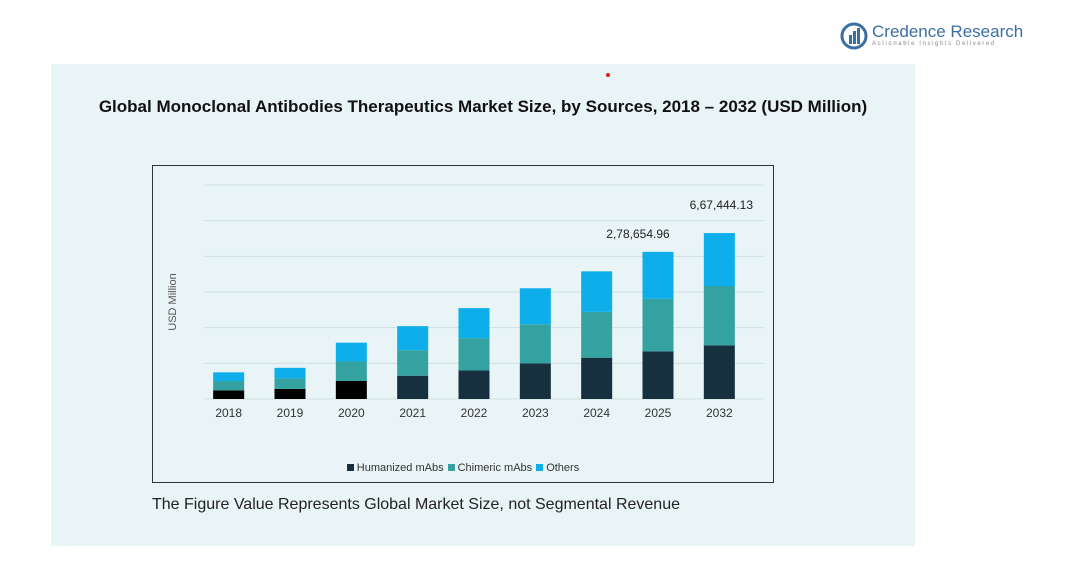 Image resolution: width=1077 pixels, height=571 pixels. Describe the element at coordinates (474, 384) in the screenshot. I see `bar-humanized-mabs-2022` at that location.